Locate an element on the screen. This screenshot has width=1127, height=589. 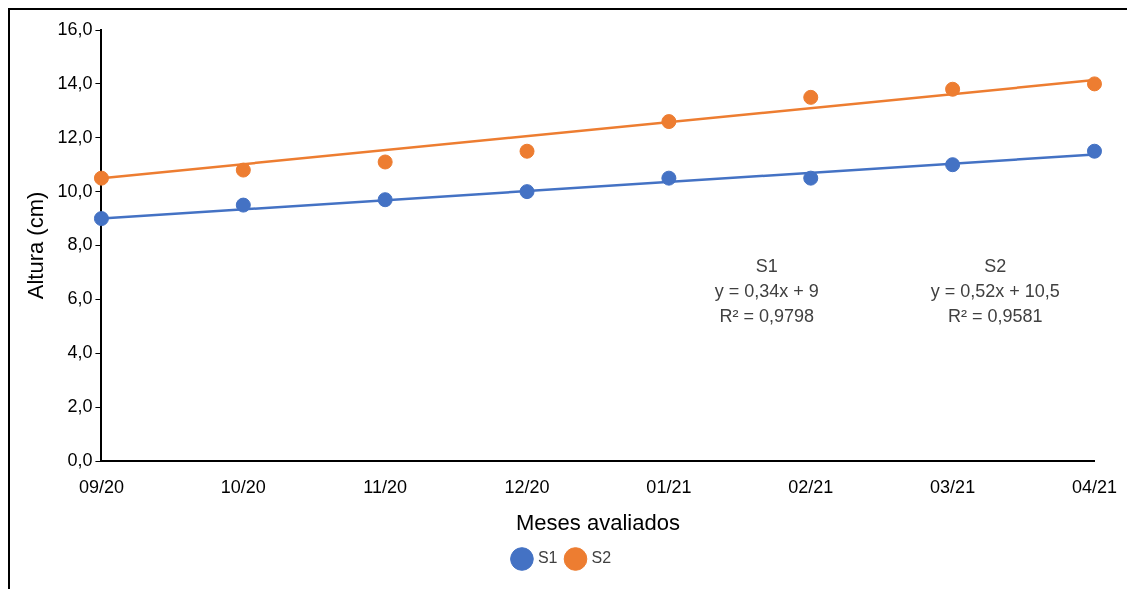
legend-label: S1 is located at coordinates (547, 558).